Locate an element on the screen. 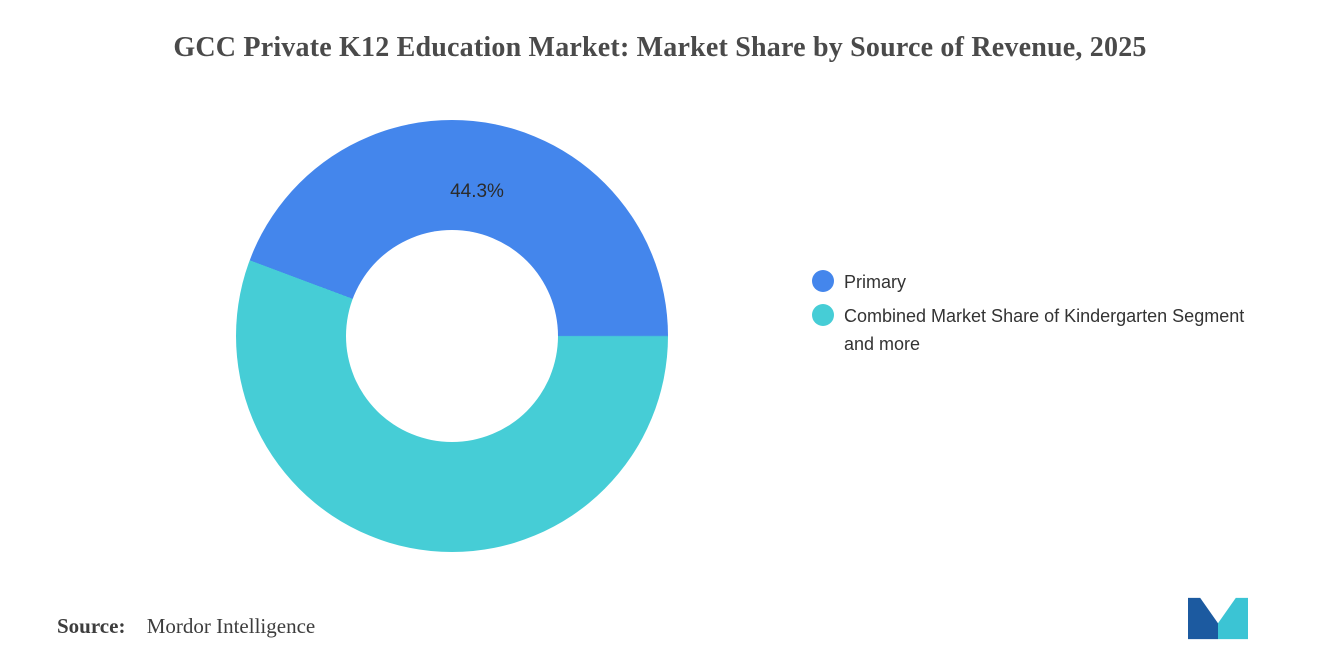 This screenshot has height=665, width=1320. mordor-intelligence-logo is located at coordinates (1218, 618).